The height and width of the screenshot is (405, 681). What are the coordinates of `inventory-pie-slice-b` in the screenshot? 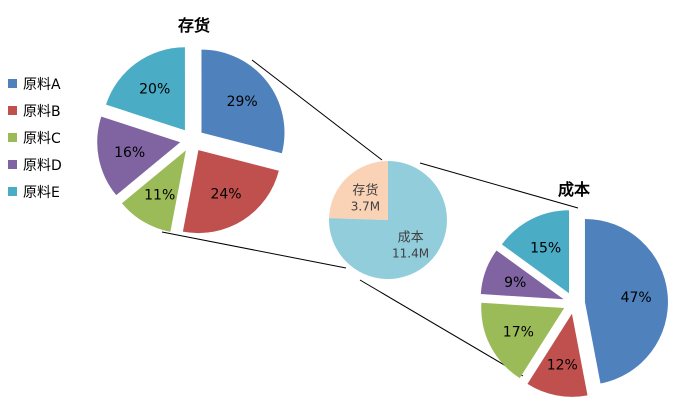 It's located at (230, 192).